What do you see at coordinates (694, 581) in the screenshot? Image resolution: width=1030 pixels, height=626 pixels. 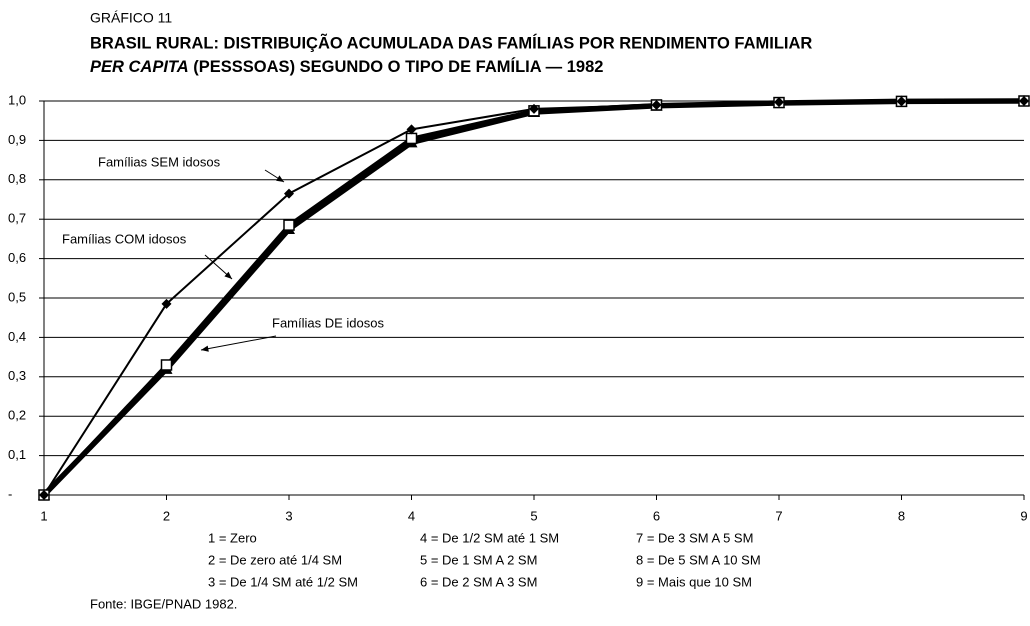 I see `x-key-item: 9 = Mais que 10 SM` at bounding box center [694, 581].